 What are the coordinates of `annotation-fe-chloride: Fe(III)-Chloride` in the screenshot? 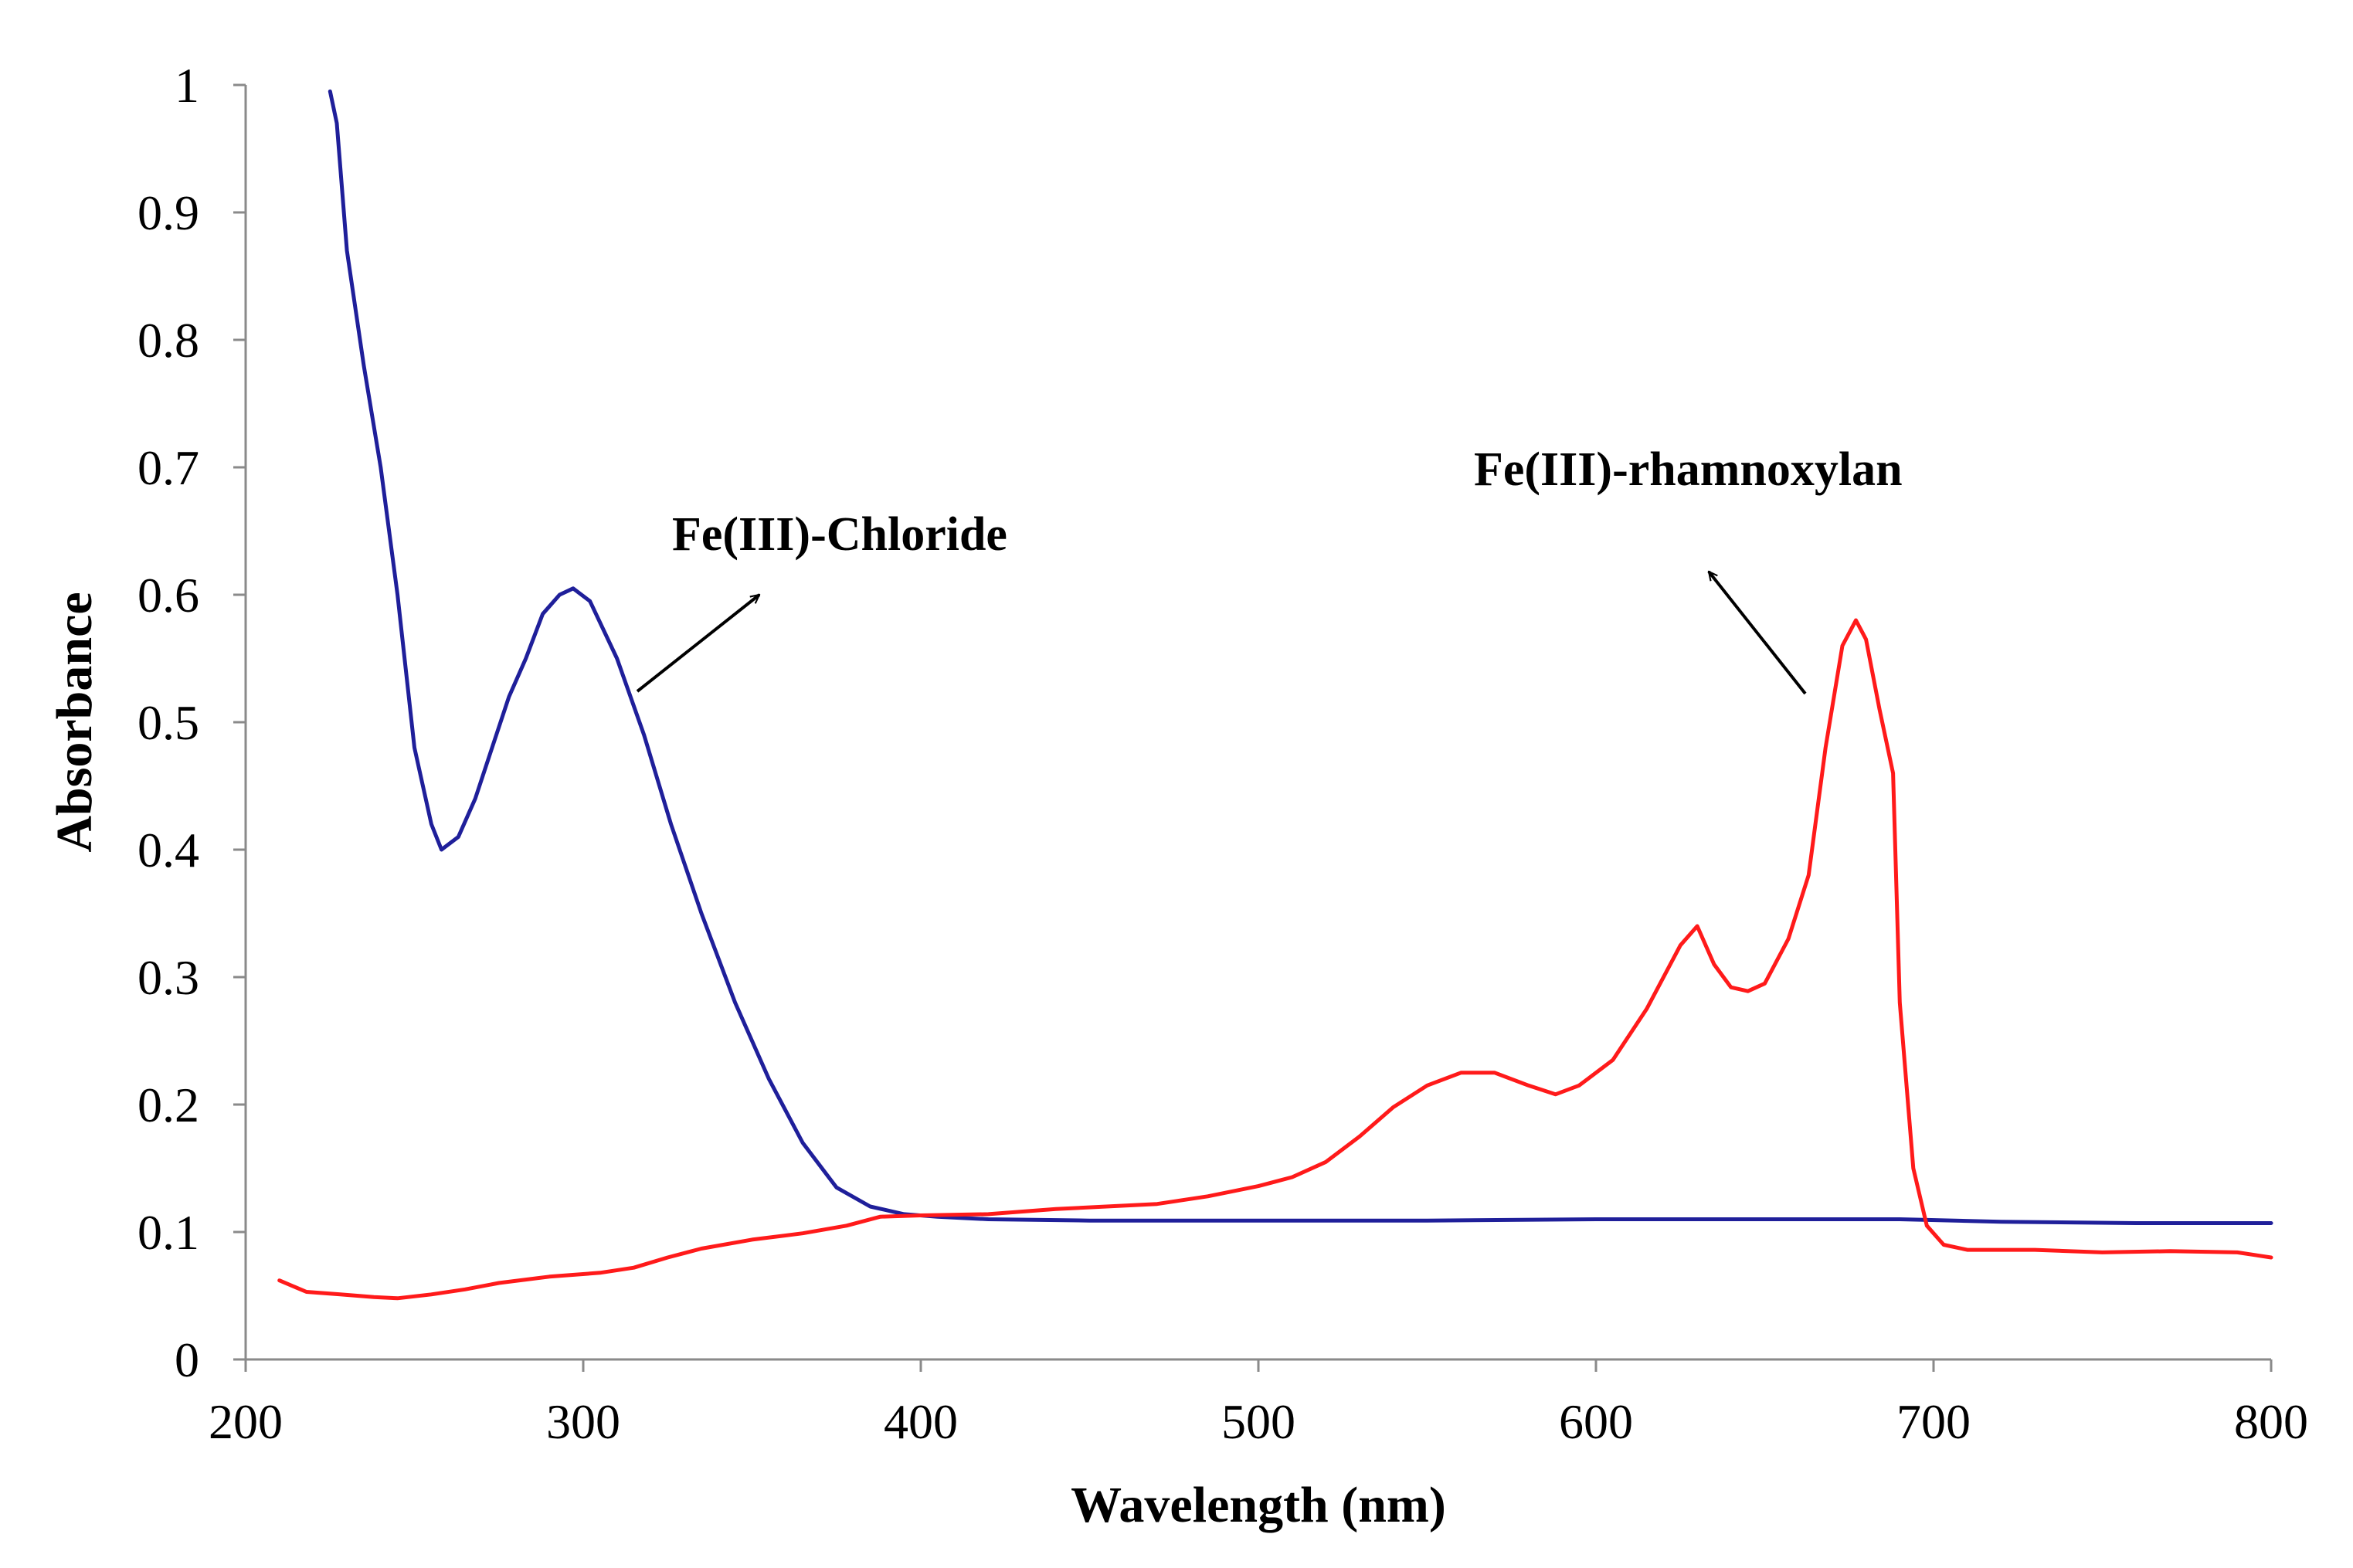 It's located at (839, 534).